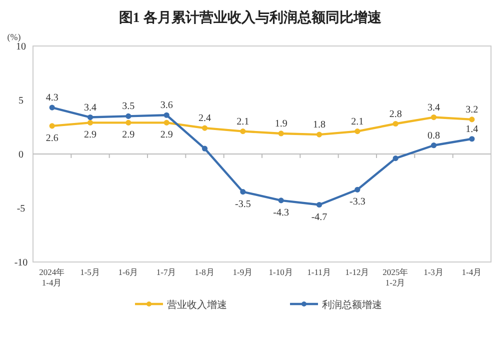 This screenshot has width=500, height=348. What do you see at coordinates (472, 272) in the screenshot?
I see `x-tick-label: 1-4月` at bounding box center [472, 272].